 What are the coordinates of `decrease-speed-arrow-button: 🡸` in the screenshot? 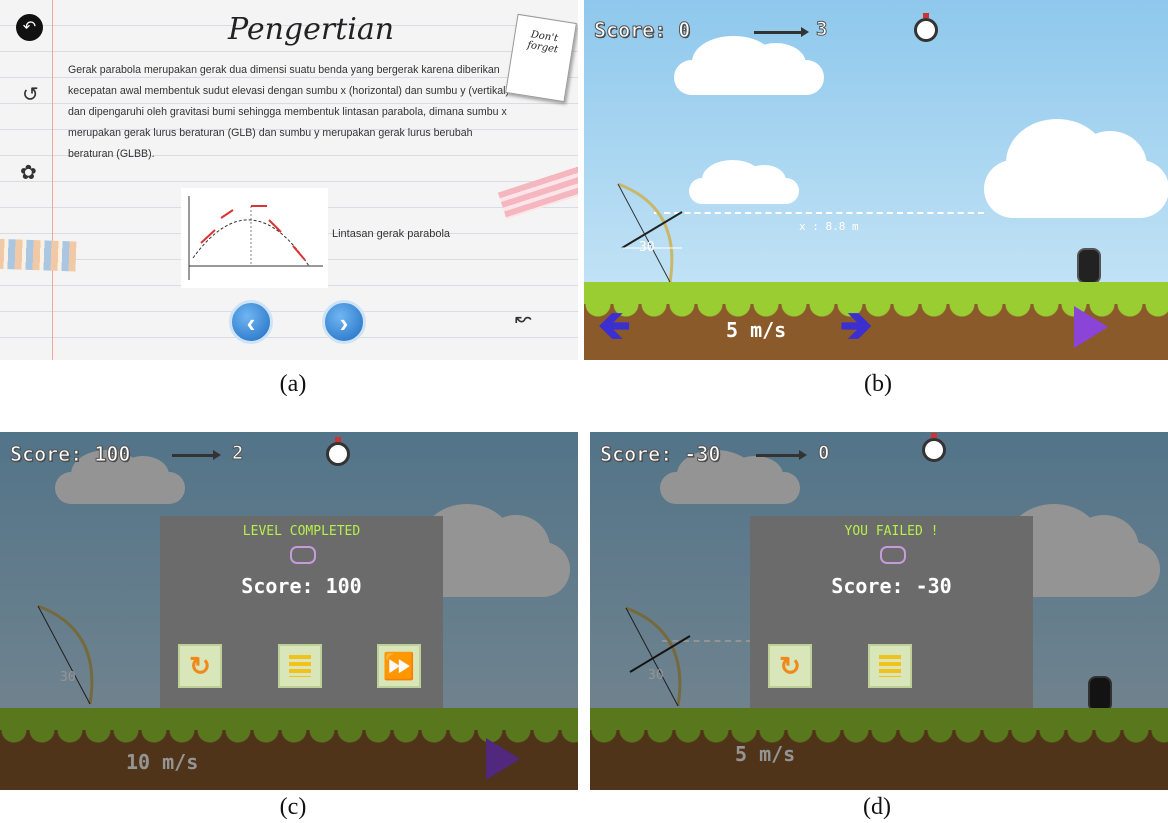 It's located at (614, 326).